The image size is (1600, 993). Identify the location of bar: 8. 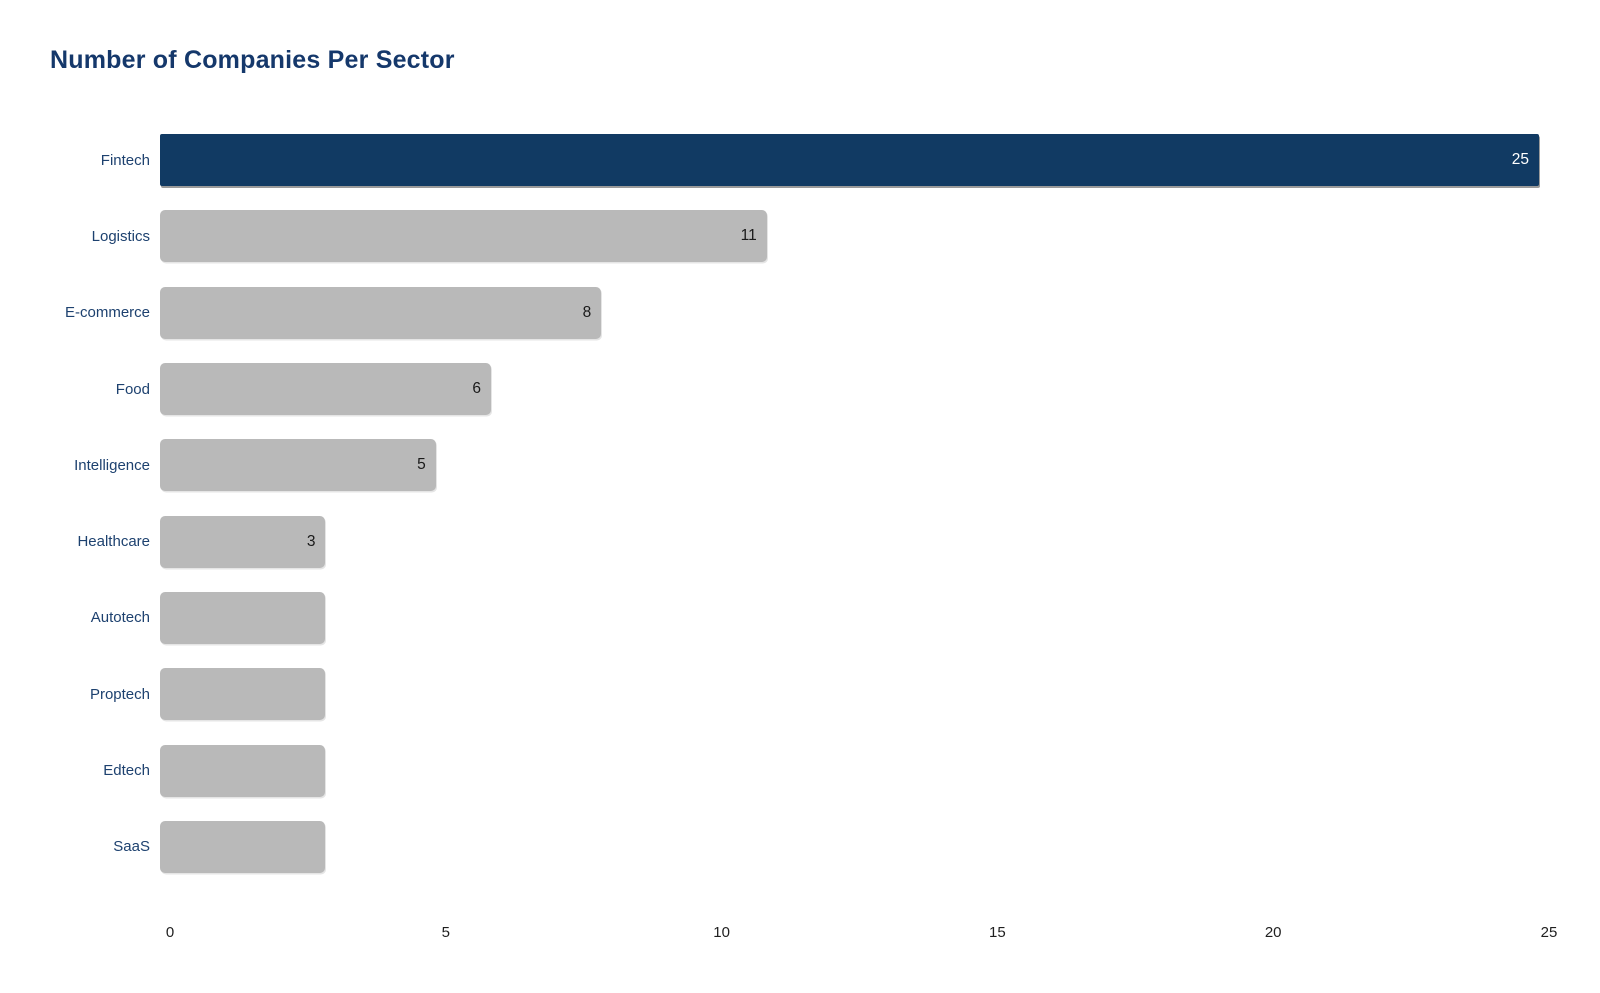
(381, 312).